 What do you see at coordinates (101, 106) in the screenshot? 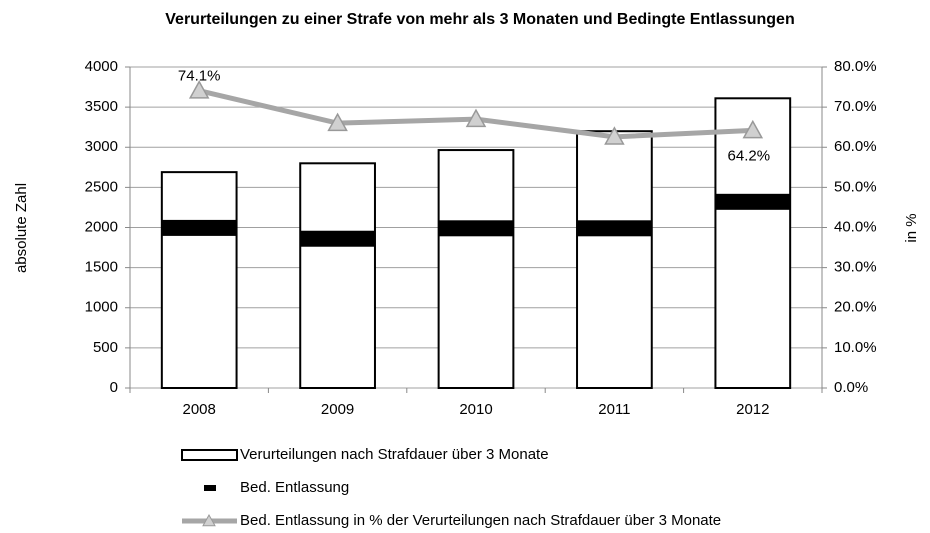
I see `y-tick-label: 3500` at bounding box center [101, 106].